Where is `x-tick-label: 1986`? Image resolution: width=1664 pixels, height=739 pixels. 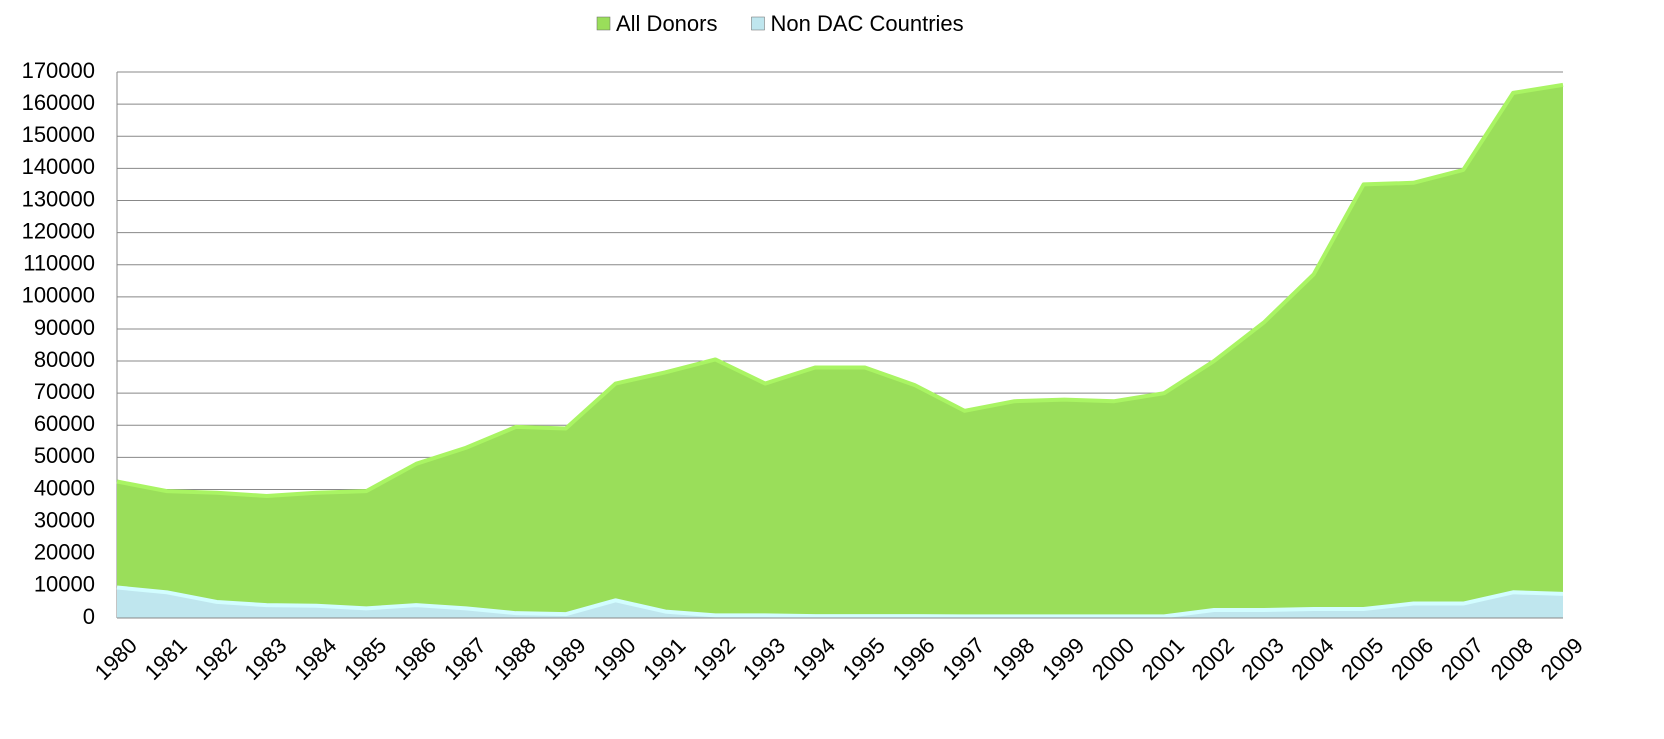
x-tick-label: 1986 is located at coordinates (415, 659).